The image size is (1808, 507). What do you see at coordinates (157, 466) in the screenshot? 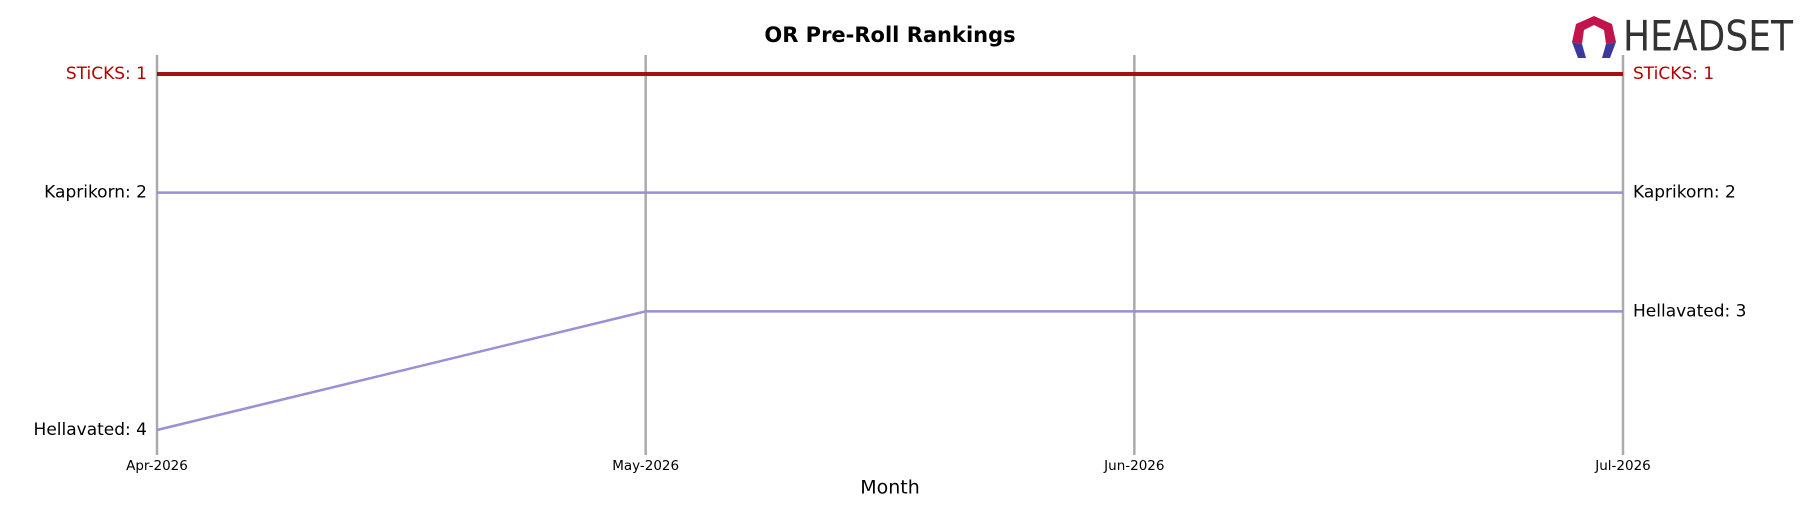
I see `x-tick-label: Apr-2026` at bounding box center [157, 466].